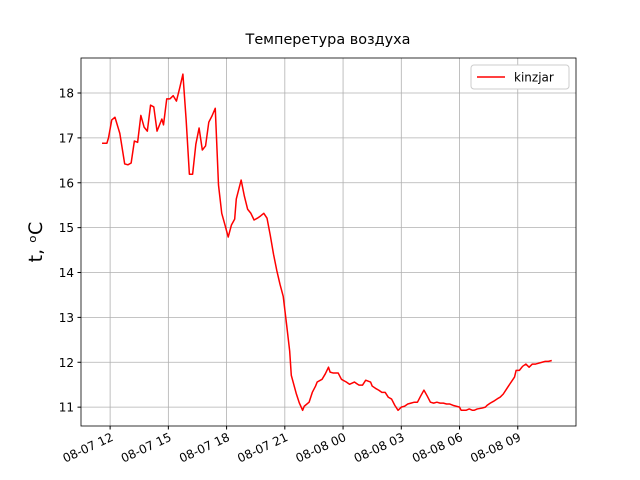 This screenshot has width=640, height=480. I want to click on y-tick-label: 11, so click(66, 408).